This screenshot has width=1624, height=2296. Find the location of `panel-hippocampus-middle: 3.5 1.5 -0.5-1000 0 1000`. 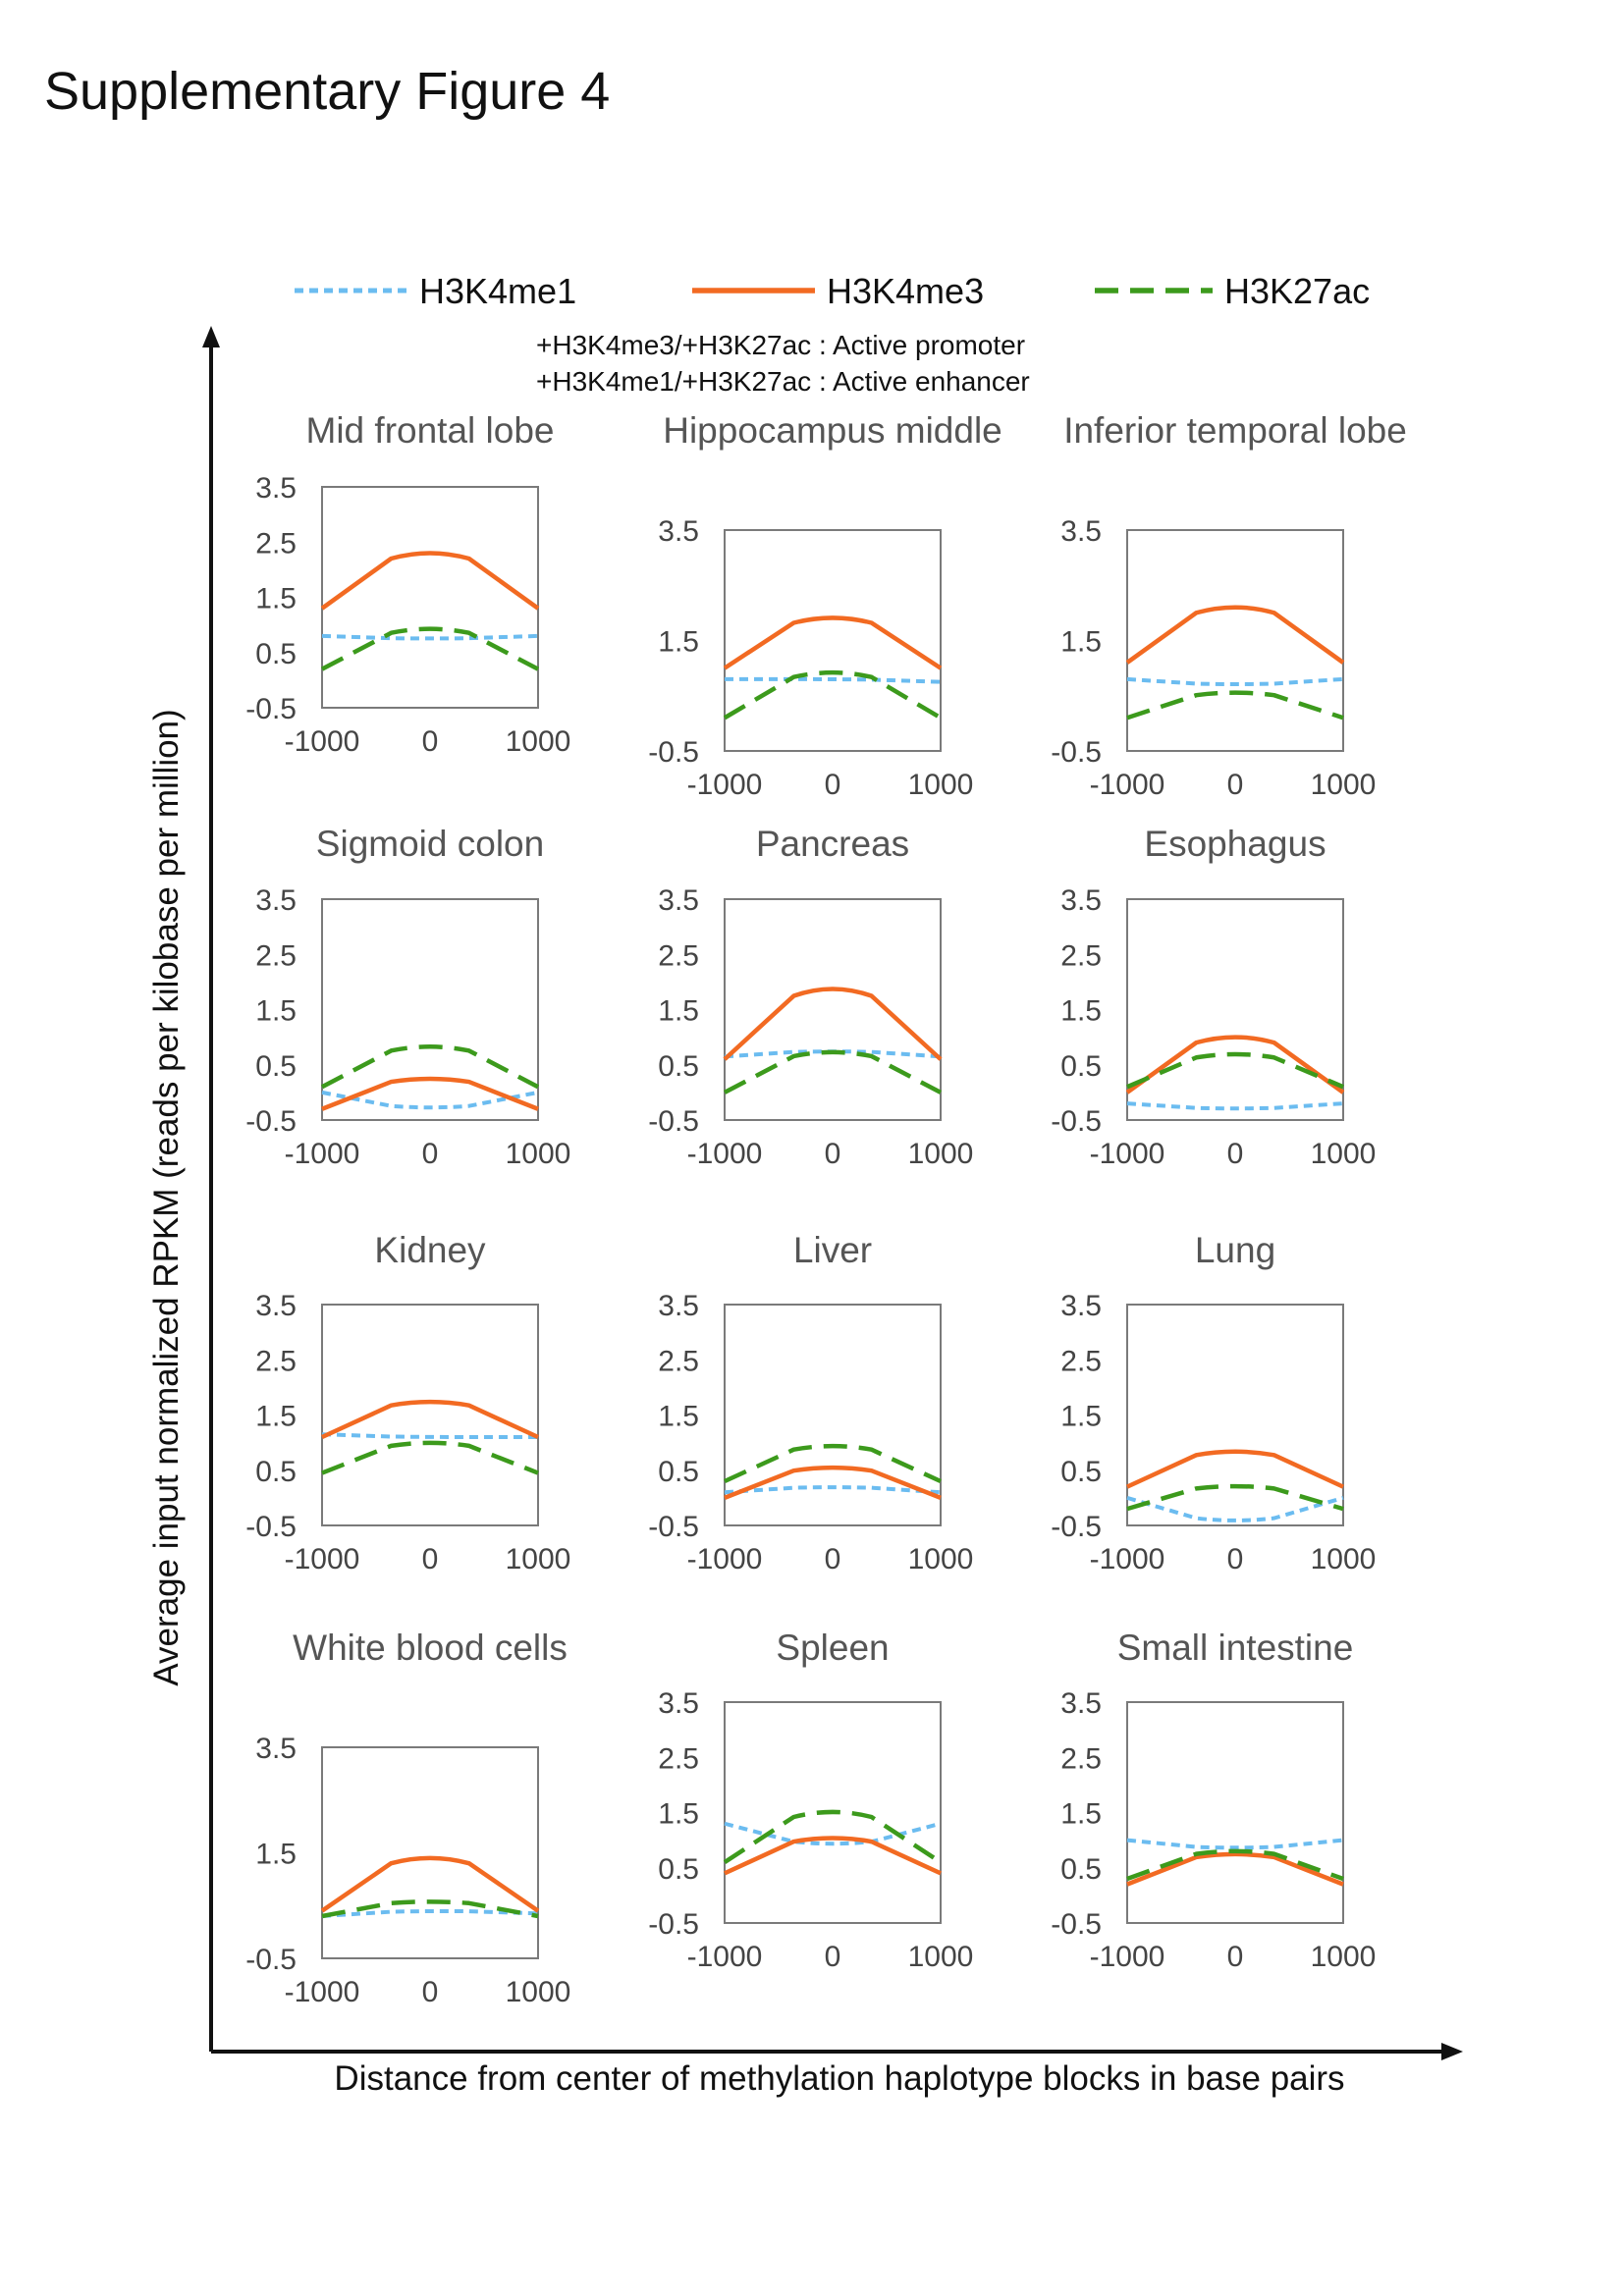

panel-hippocampus-middle: 3.5 1.5 -0.5-1000 0 1000 is located at coordinates (810, 658).